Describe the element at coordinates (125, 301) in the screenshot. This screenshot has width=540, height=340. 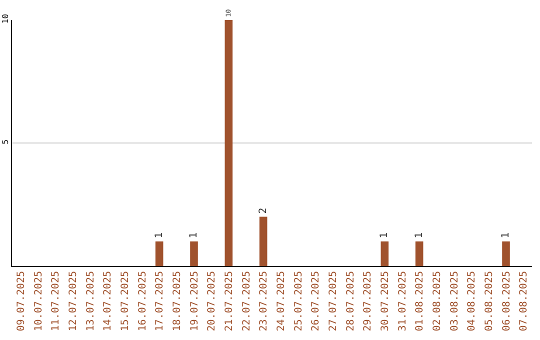
I see `x-tick-label: 15.07.2025` at that location.